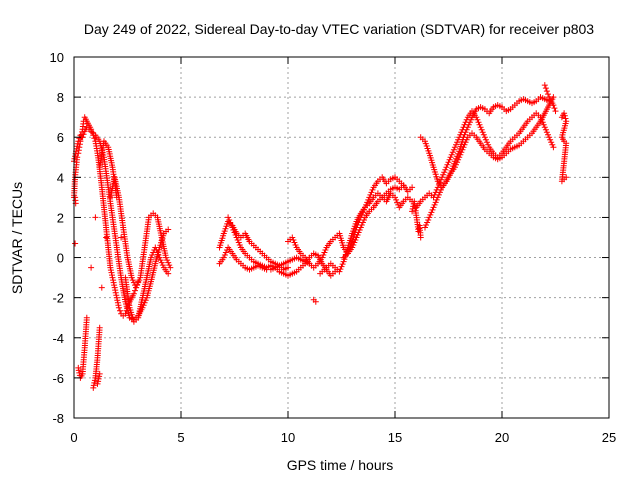 The height and width of the screenshot is (480, 640). I want to click on x-tick-label: 10, so click(288, 437).